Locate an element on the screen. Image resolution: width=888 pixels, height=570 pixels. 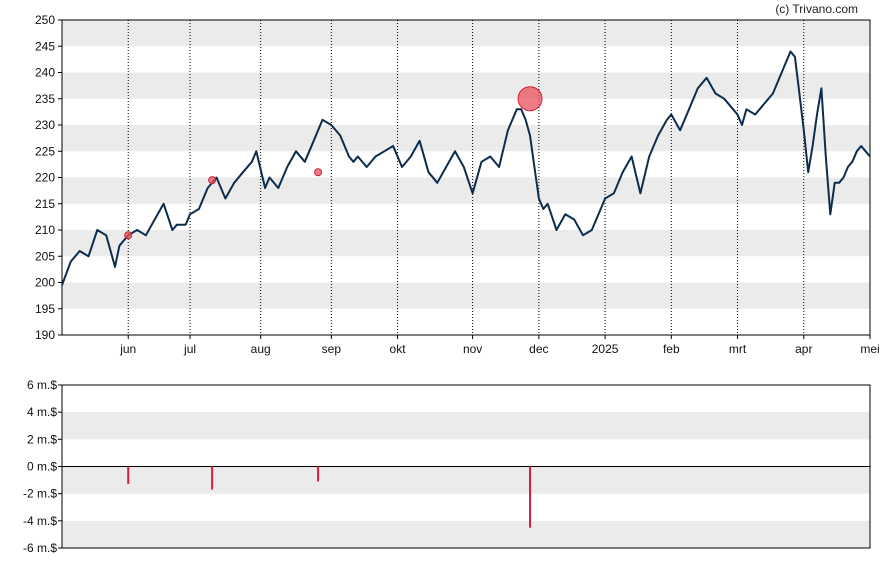
y-tick-label: 220 is located at coordinates (45, 178).